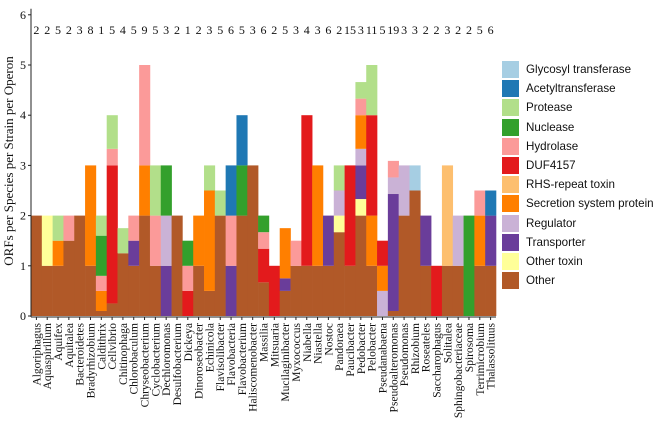  What do you see at coordinates (265, 342) in the screenshot?
I see `x-tick-label: Massilia` at bounding box center [265, 342].